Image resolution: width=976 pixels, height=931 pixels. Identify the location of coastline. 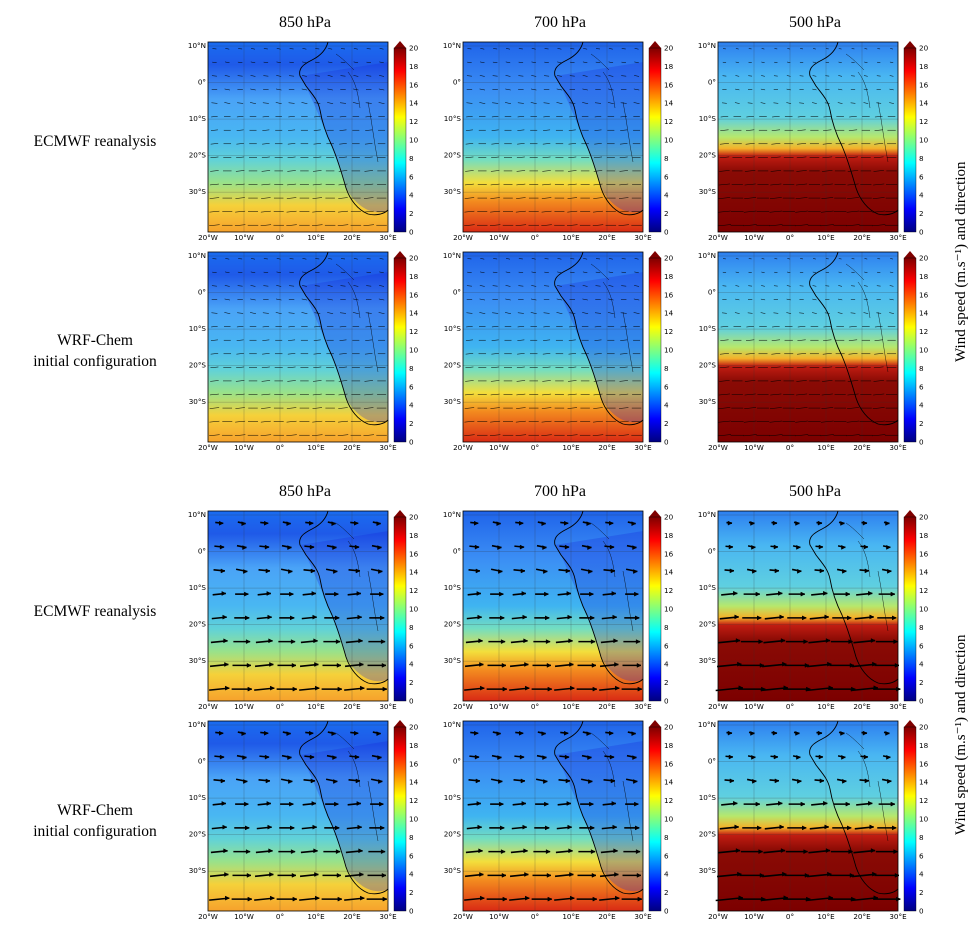
(344, 807).